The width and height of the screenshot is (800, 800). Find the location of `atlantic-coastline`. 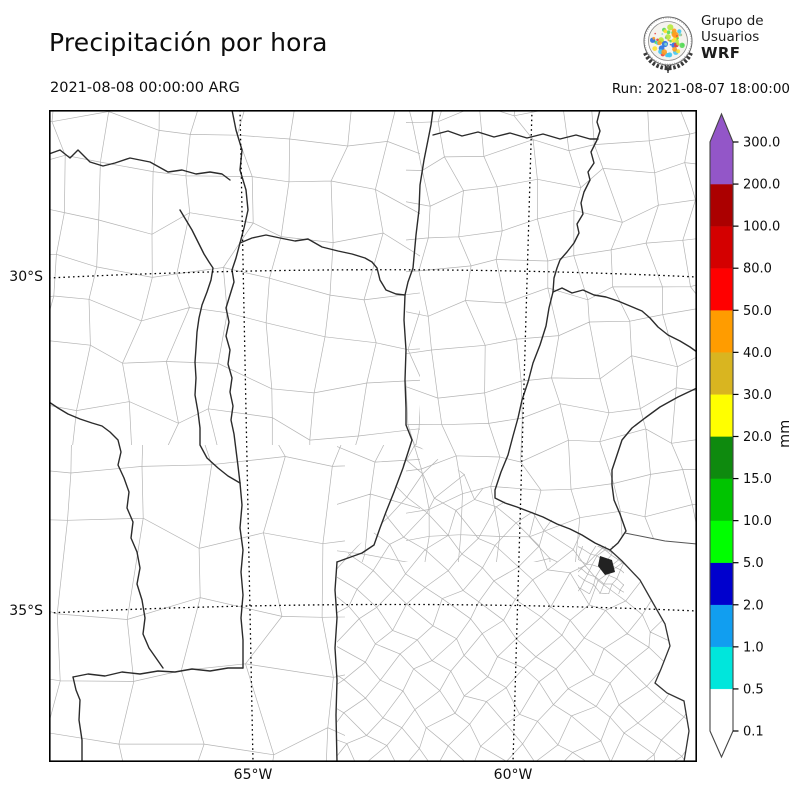

atlantic-coastline is located at coordinates (649, 655).